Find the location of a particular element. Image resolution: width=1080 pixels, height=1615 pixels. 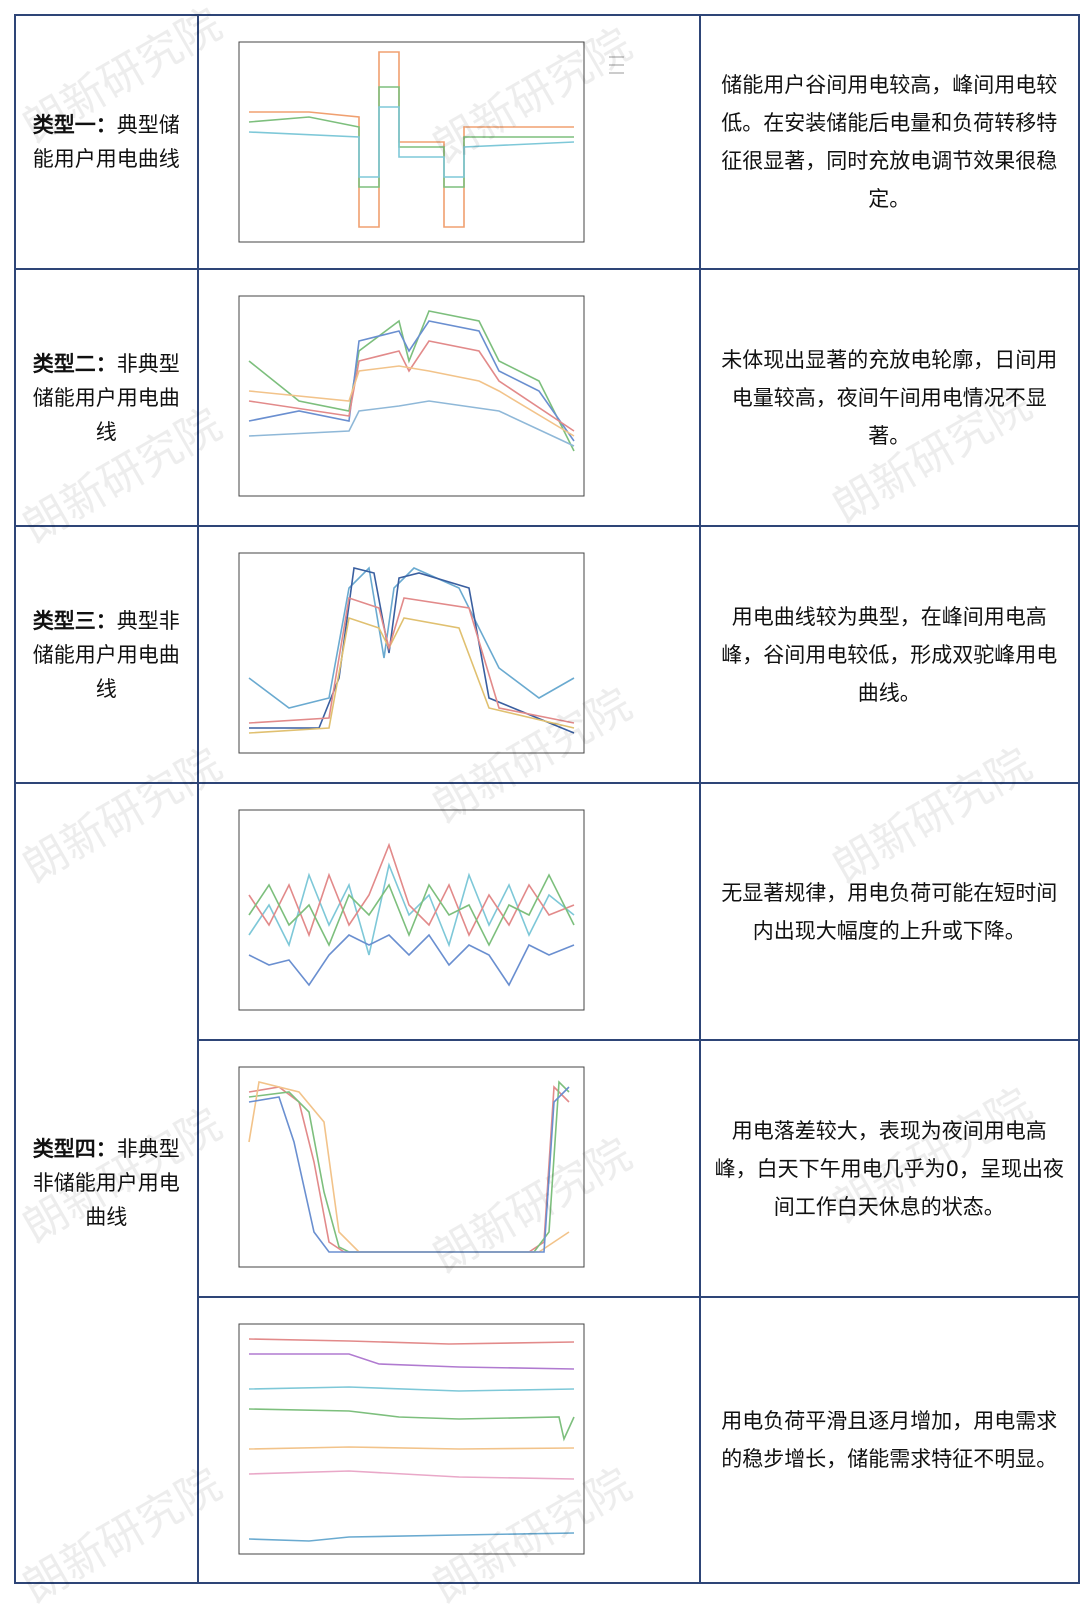

type-label: 类型一：典型储能用户用电曲线 is located at coordinates (106, 142).